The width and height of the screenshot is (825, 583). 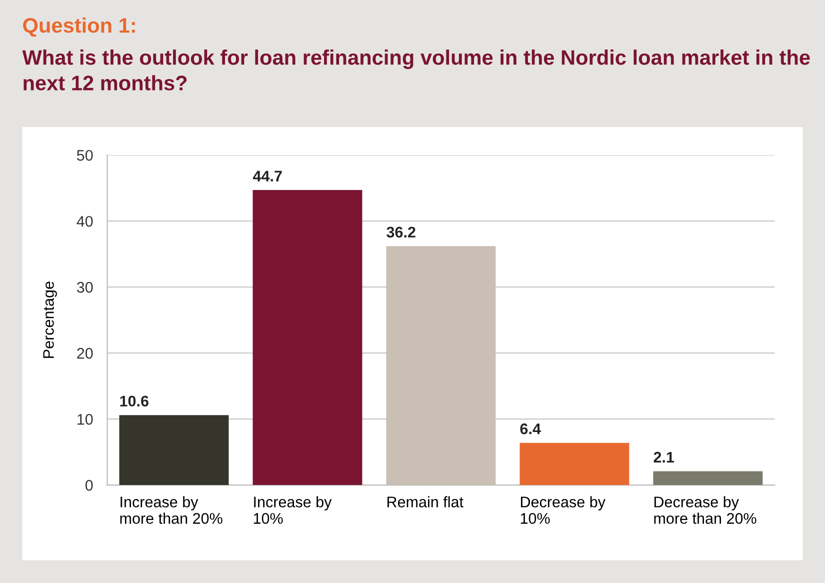 What do you see at coordinates (416, 70) in the screenshot?
I see `chart-subtitle: What is the outlook for loan refinancing volume in the Nordic loan market in the next 12 months?` at bounding box center [416, 70].